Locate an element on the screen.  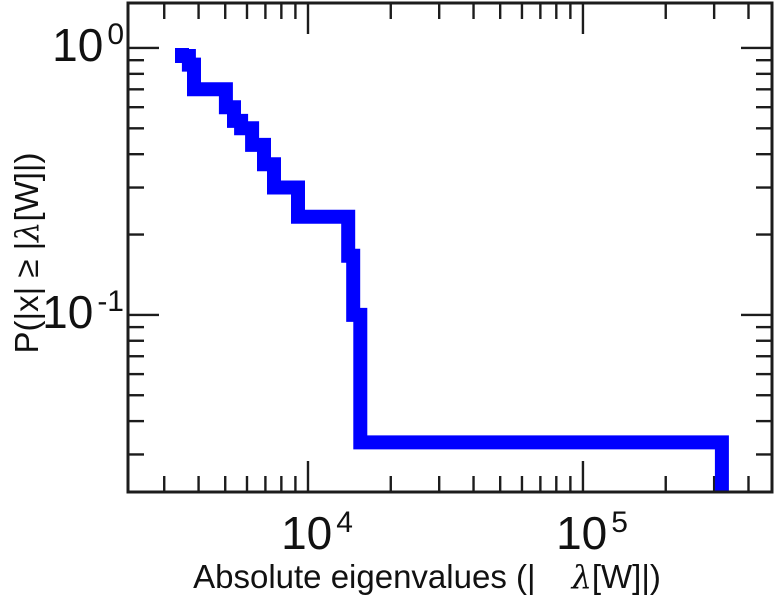
x-tick-label: 10 4 is located at coordinates (317, 533).